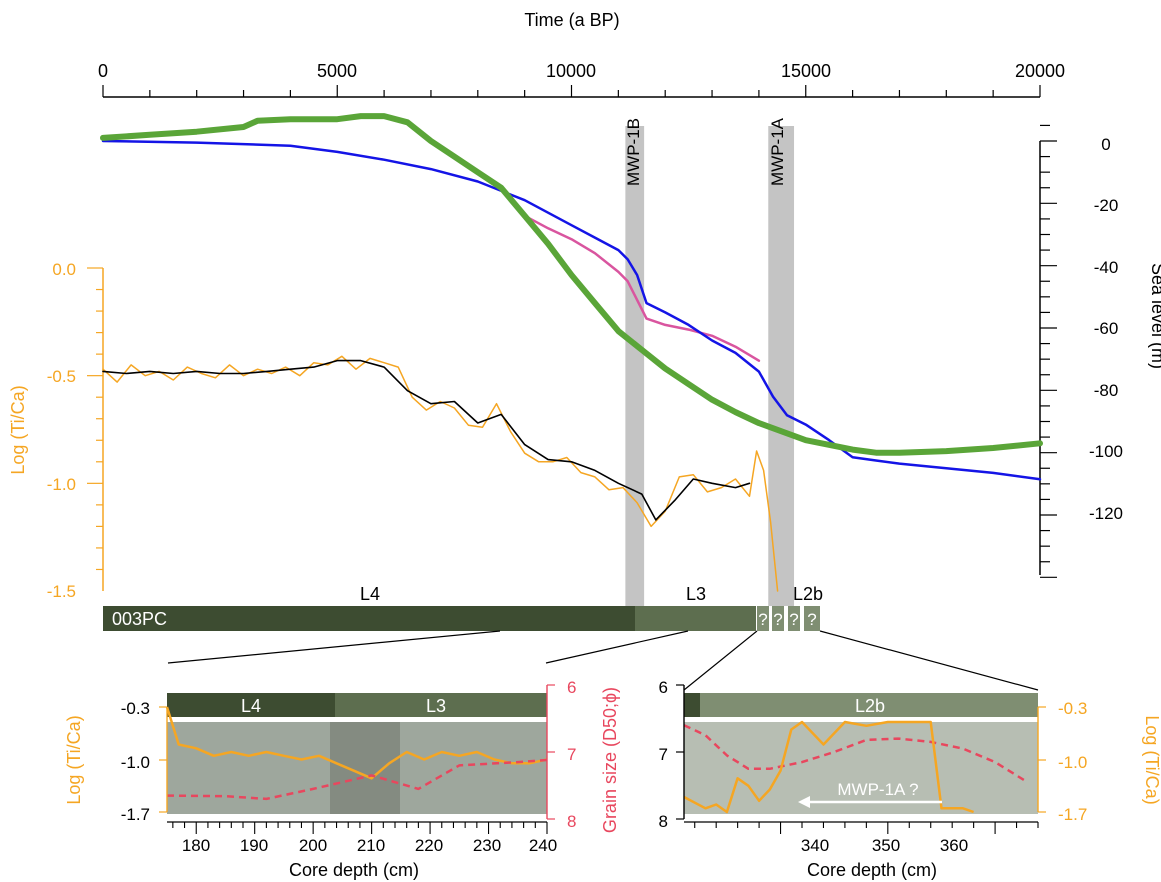  I want to click on sea-level-tick-label: -40, so click(1106, 267).